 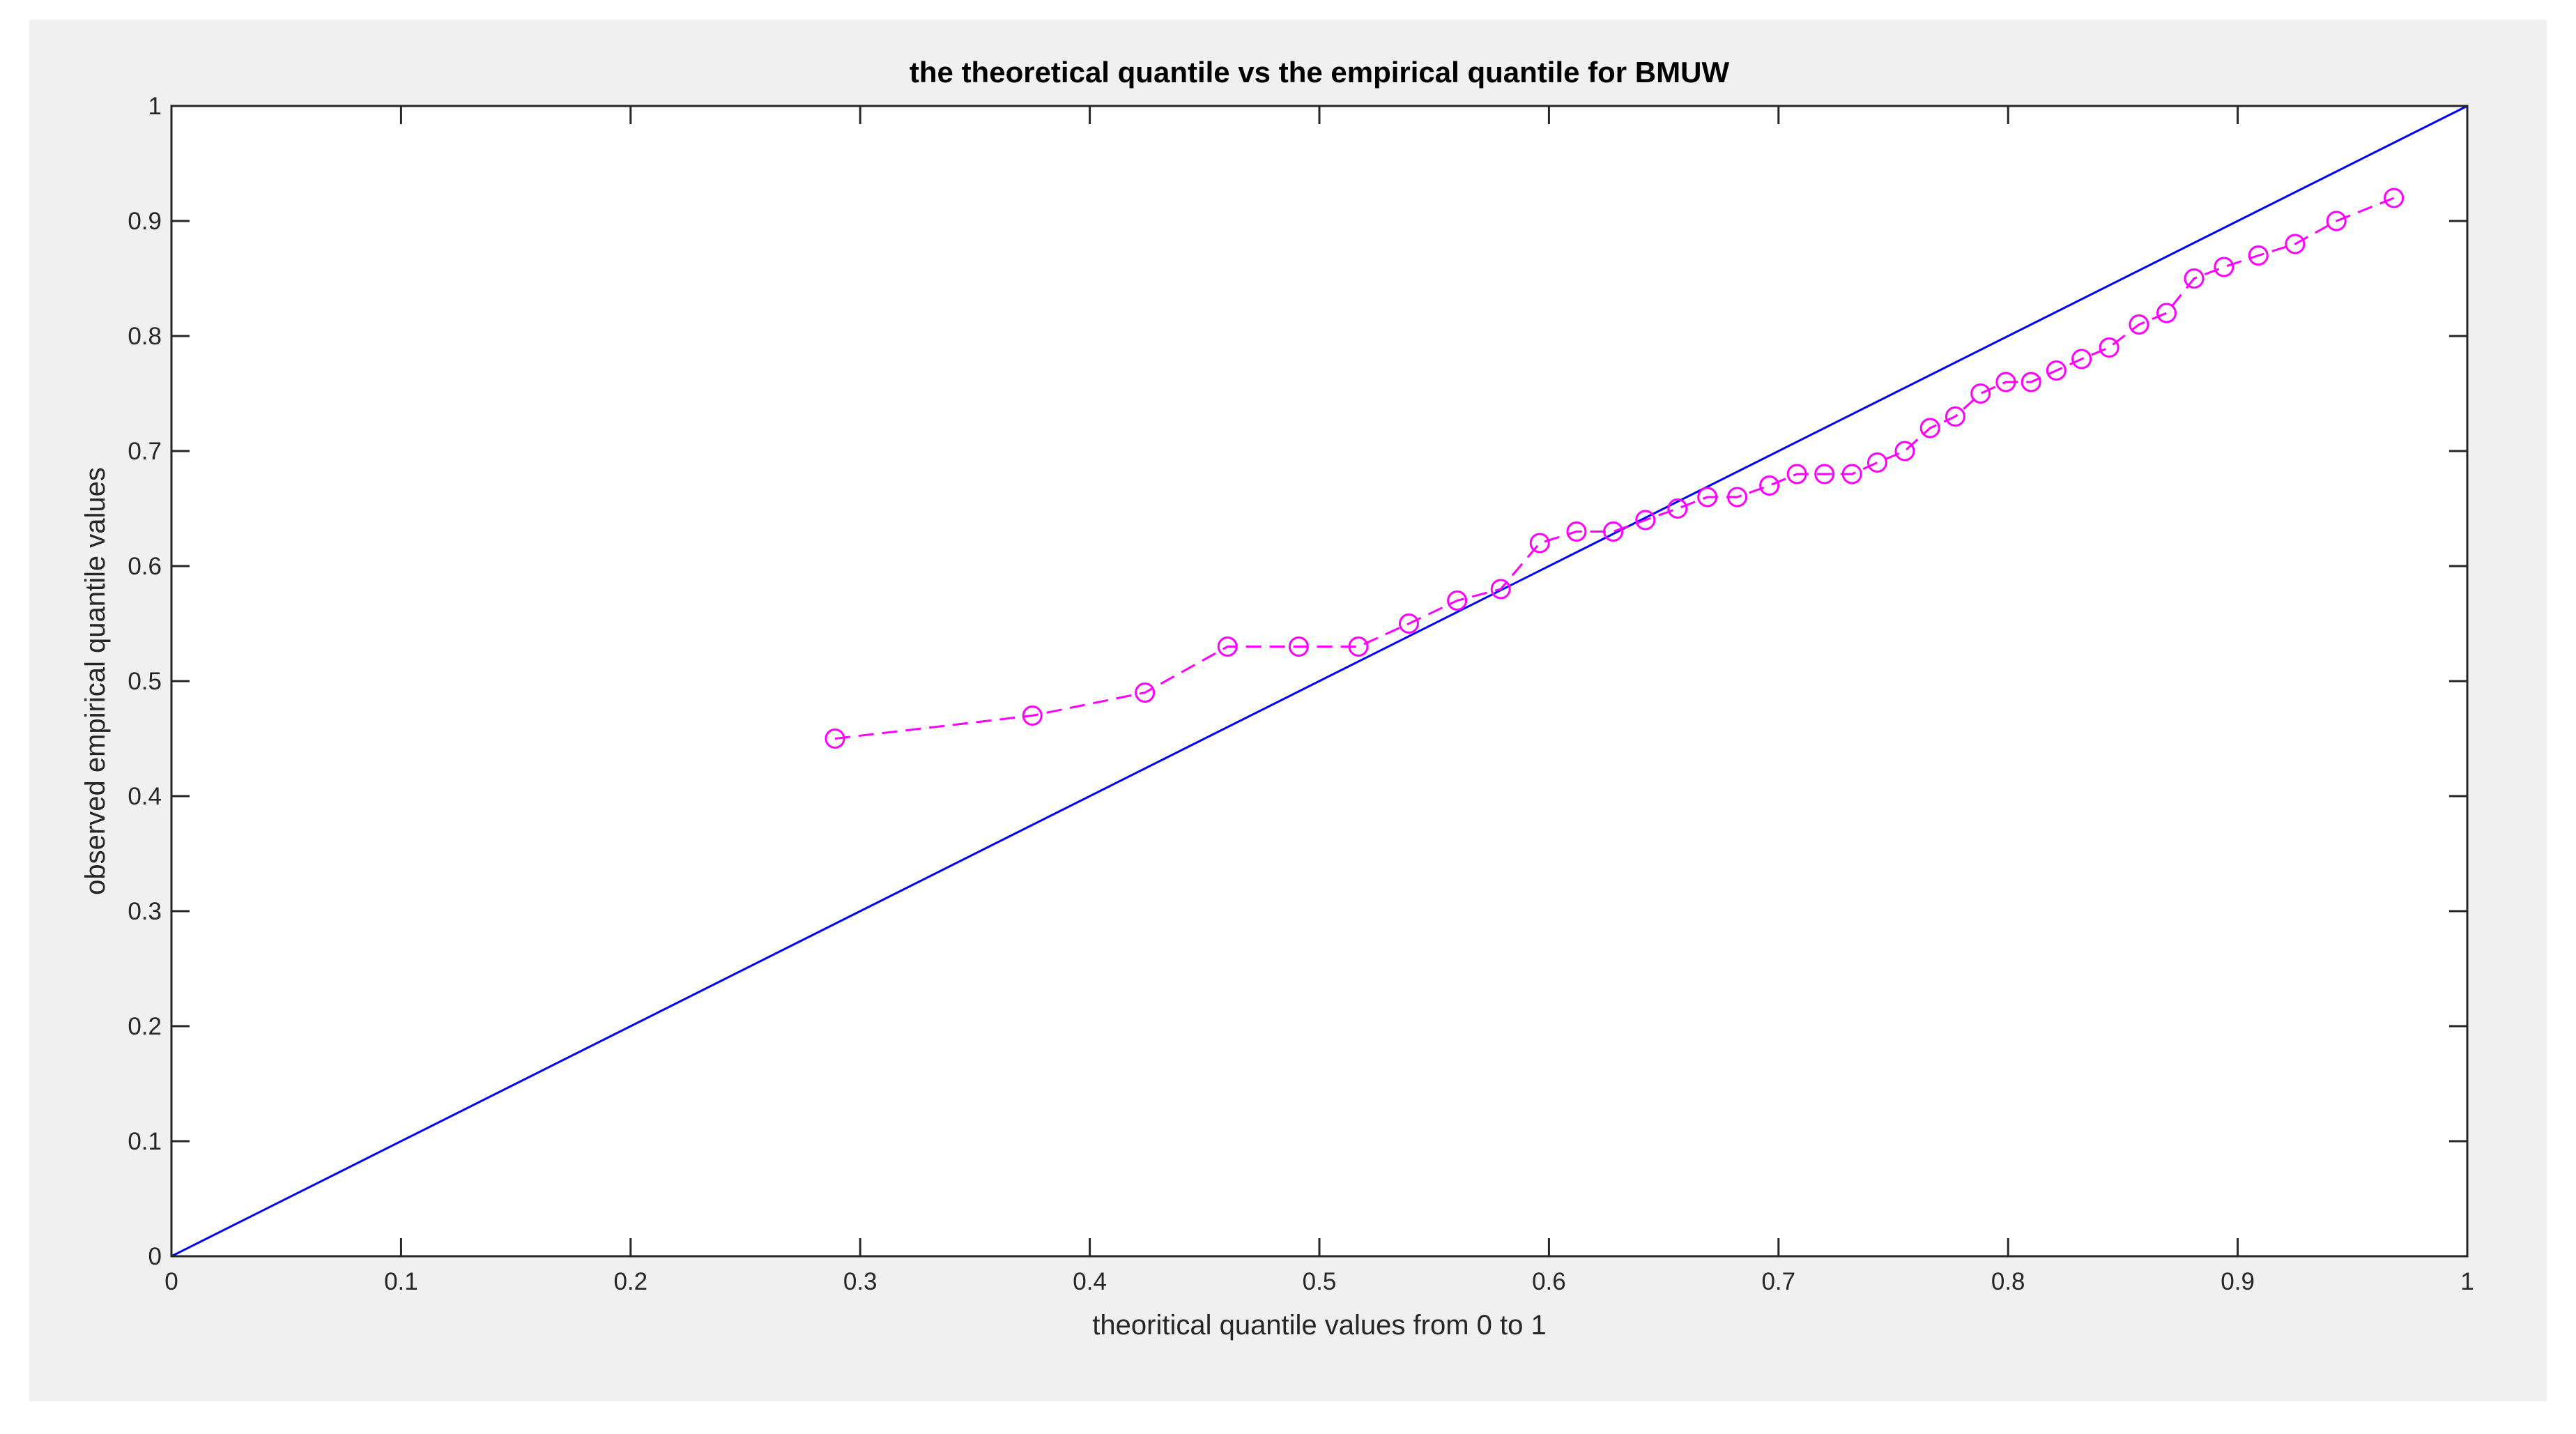 I want to click on x-tick-label: 0.2, so click(x=630, y=1282).